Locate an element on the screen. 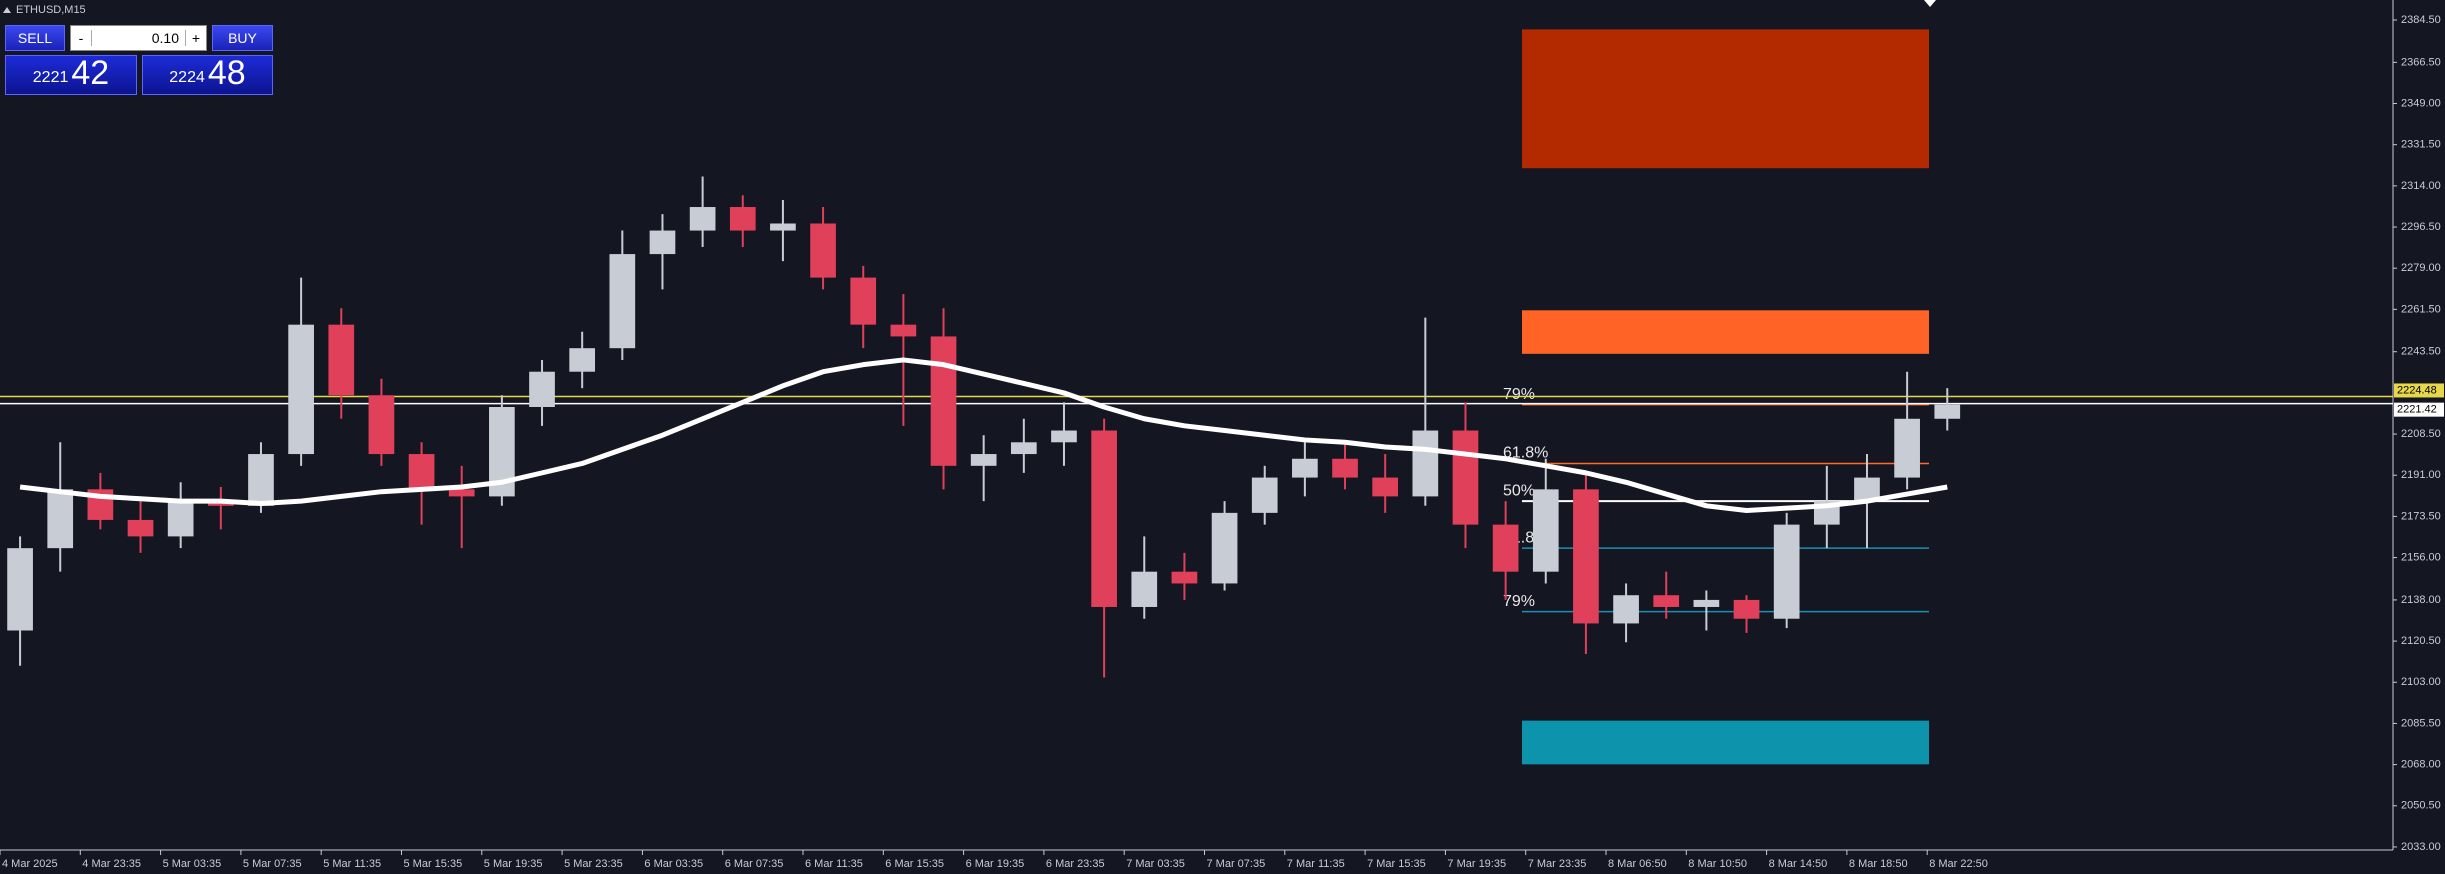  x-tick-label: 7 Mar 03:35 is located at coordinates (1155, 864).